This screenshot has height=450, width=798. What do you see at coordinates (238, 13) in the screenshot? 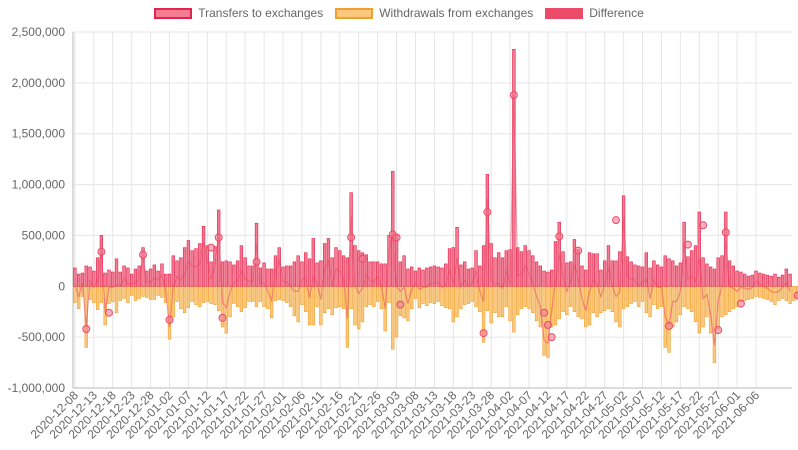
I see `legend-item-transfers: Transfers to exchanges` at bounding box center [238, 13].